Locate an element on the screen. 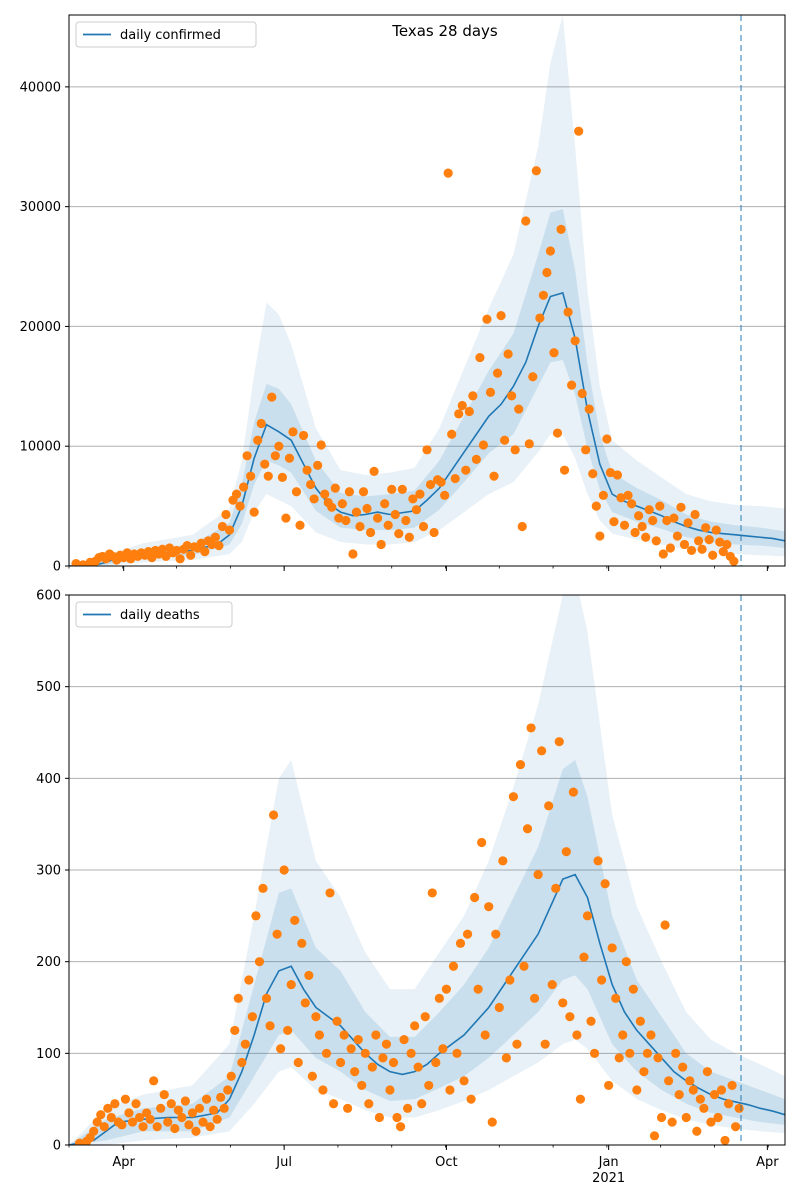 The height and width of the screenshot is (1200, 800). legend-box is located at coordinates (166, 34).